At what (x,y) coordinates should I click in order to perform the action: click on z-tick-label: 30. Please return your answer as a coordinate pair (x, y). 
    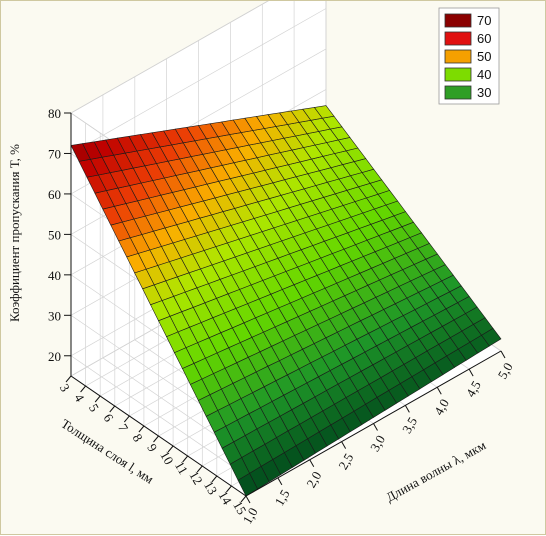
    Looking at the image, I should click on (54, 315).